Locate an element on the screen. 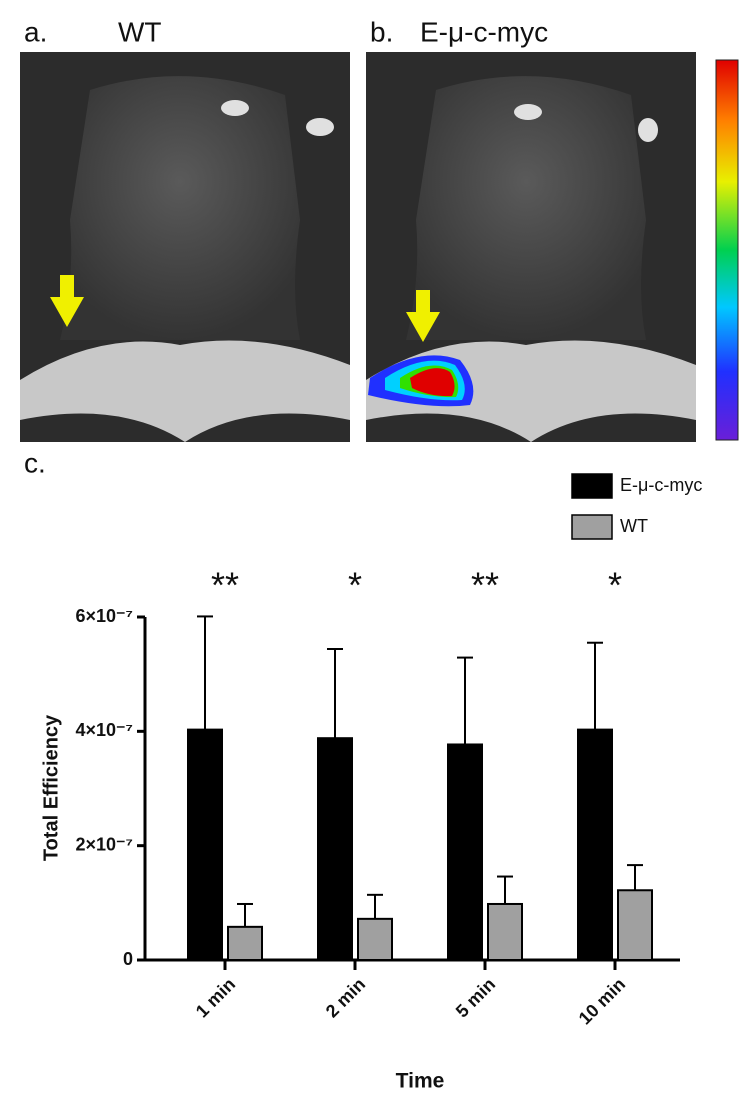  legend-label: E-μ-c-myc is located at coordinates (661, 485).